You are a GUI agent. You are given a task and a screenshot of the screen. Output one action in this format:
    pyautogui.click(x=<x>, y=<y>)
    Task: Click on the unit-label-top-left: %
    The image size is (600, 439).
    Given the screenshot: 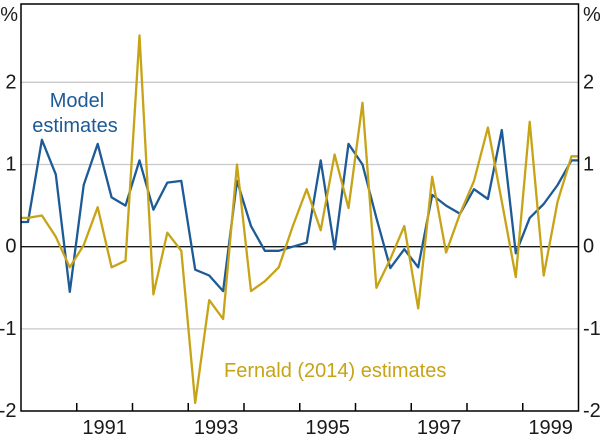 What is the action you would take?
    pyautogui.click(x=9, y=15)
    